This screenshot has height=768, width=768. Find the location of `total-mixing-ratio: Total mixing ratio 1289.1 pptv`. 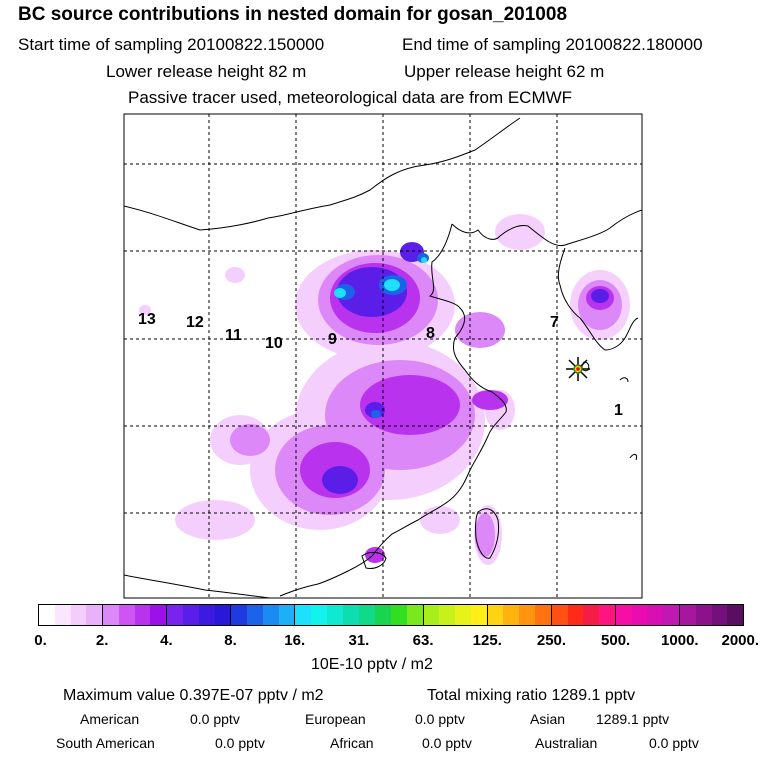

total-mixing-ratio: Total mixing ratio 1289.1 pptv is located at coordinates (531, 695).